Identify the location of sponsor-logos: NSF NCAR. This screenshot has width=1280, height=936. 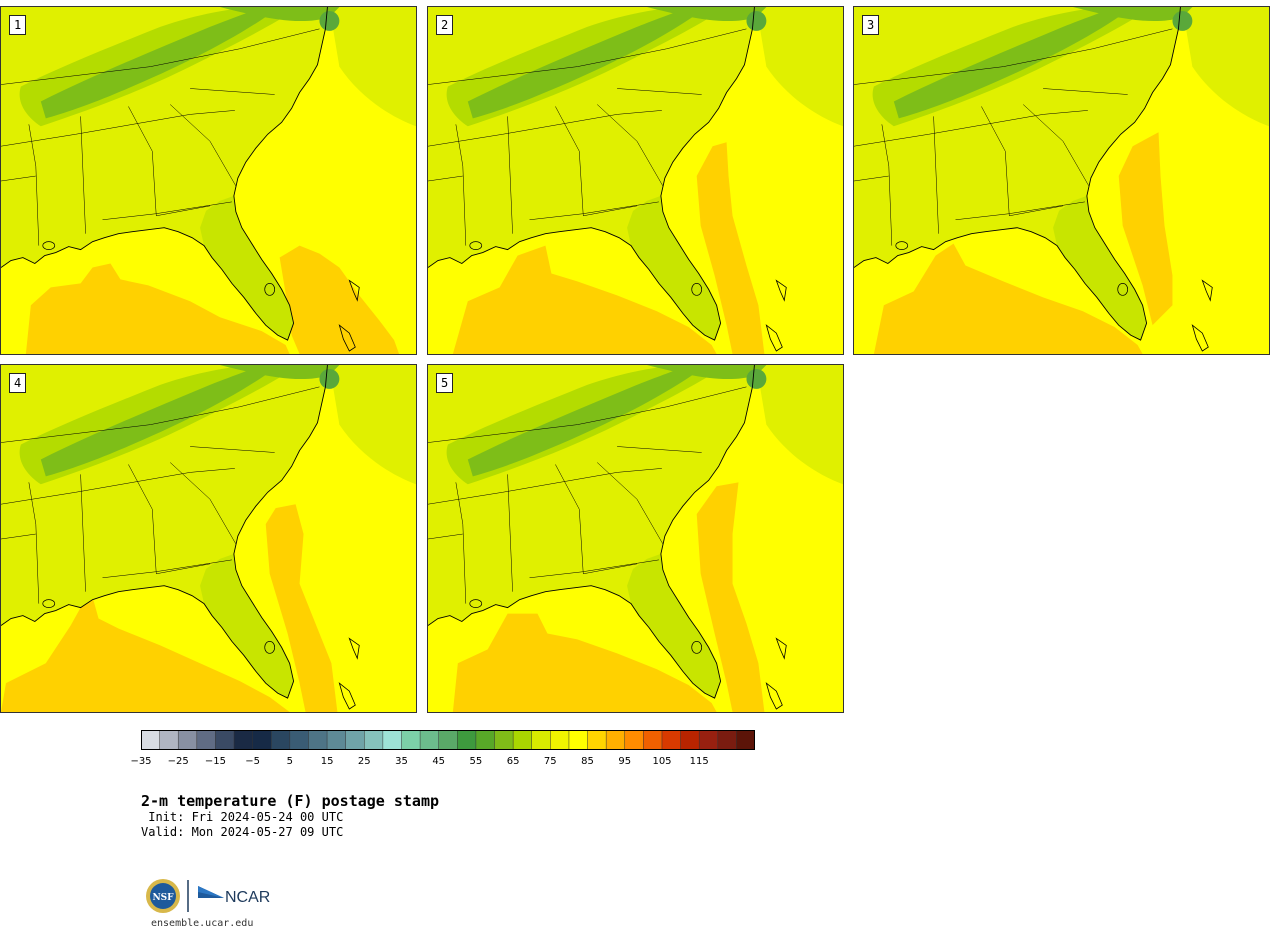
(208, 896).